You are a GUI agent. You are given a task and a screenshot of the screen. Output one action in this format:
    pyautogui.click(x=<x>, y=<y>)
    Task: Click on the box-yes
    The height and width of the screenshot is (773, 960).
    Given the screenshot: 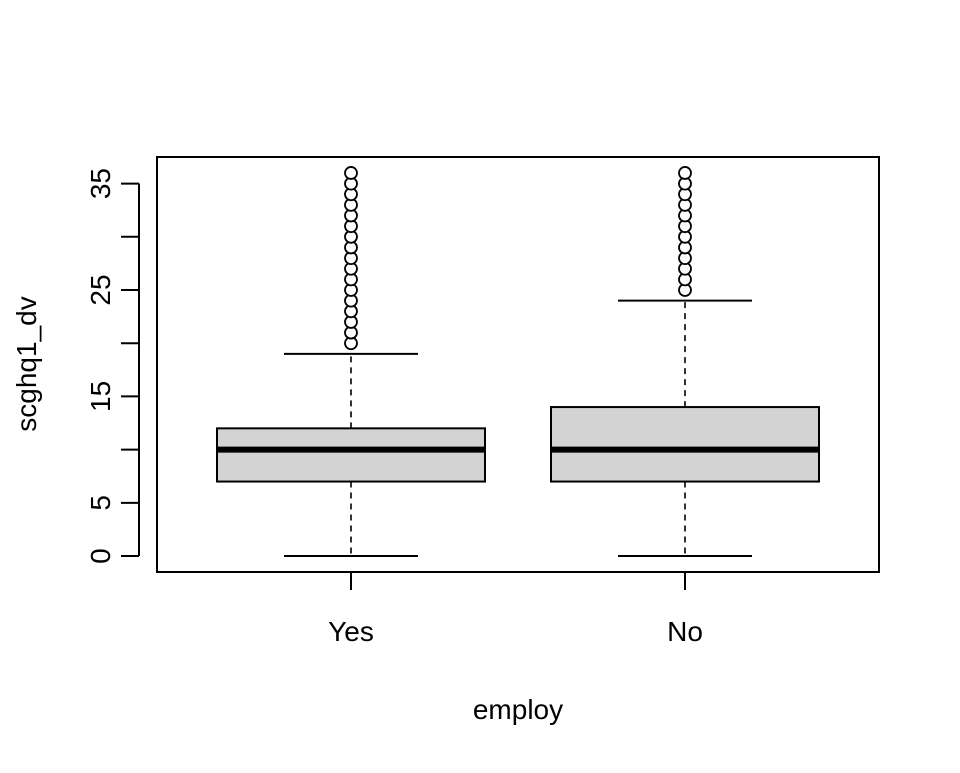 What is the action you would take?
    pyautogui.click(x=351, y=362)
    